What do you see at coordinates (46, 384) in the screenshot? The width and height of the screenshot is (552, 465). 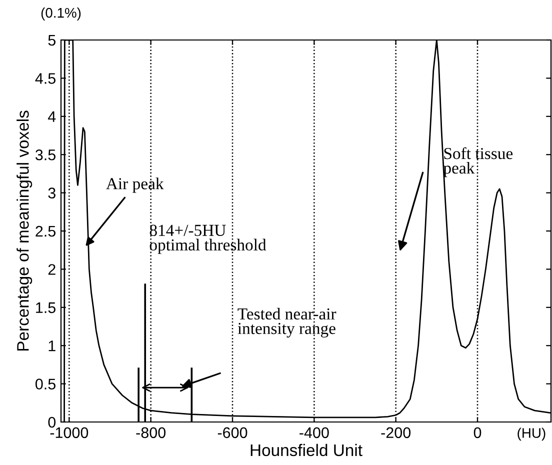 I see `y-tick-label: 0.5` at bounding box center [46, 384].